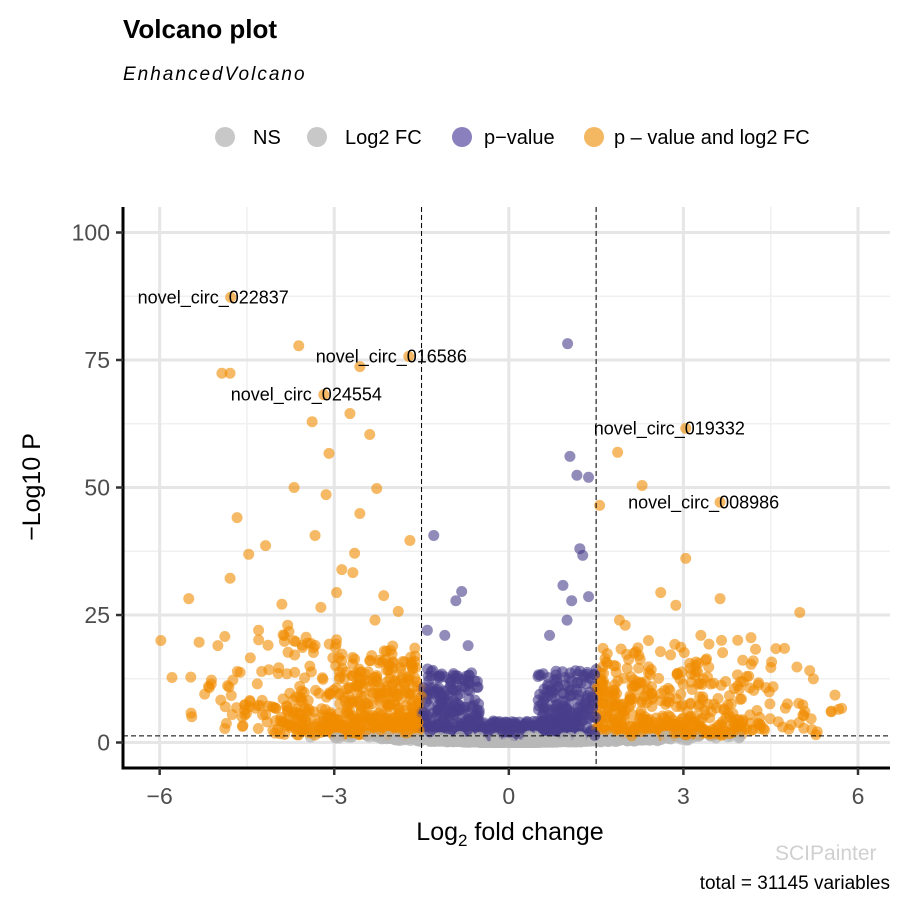  I want to click on x-axis-title: Log2 fold change, so click(509, 834).